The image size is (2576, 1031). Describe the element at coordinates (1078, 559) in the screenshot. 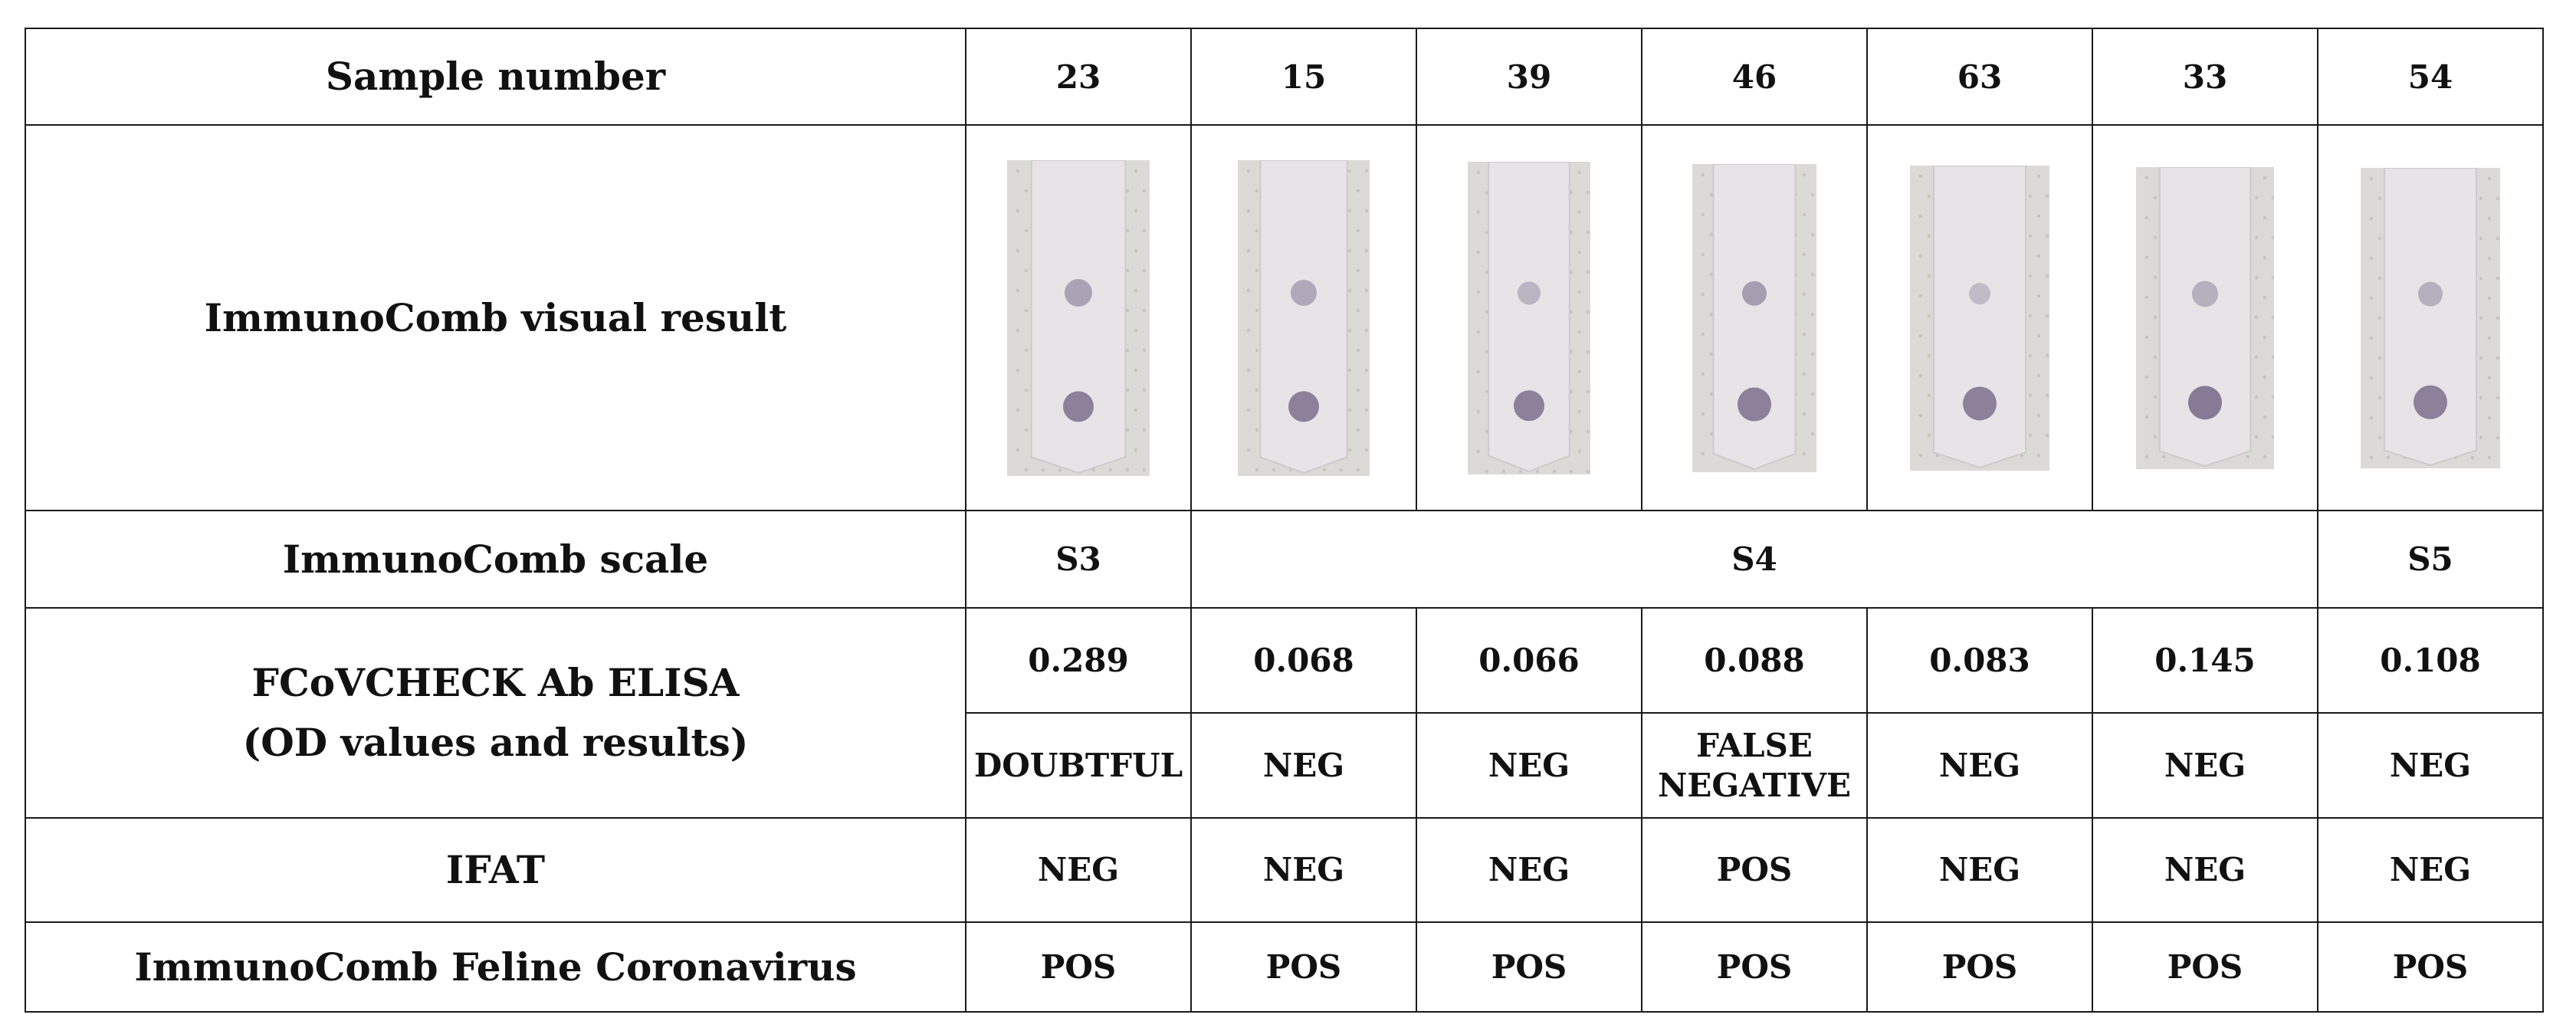

I see `scale-cell: S3` at that location.